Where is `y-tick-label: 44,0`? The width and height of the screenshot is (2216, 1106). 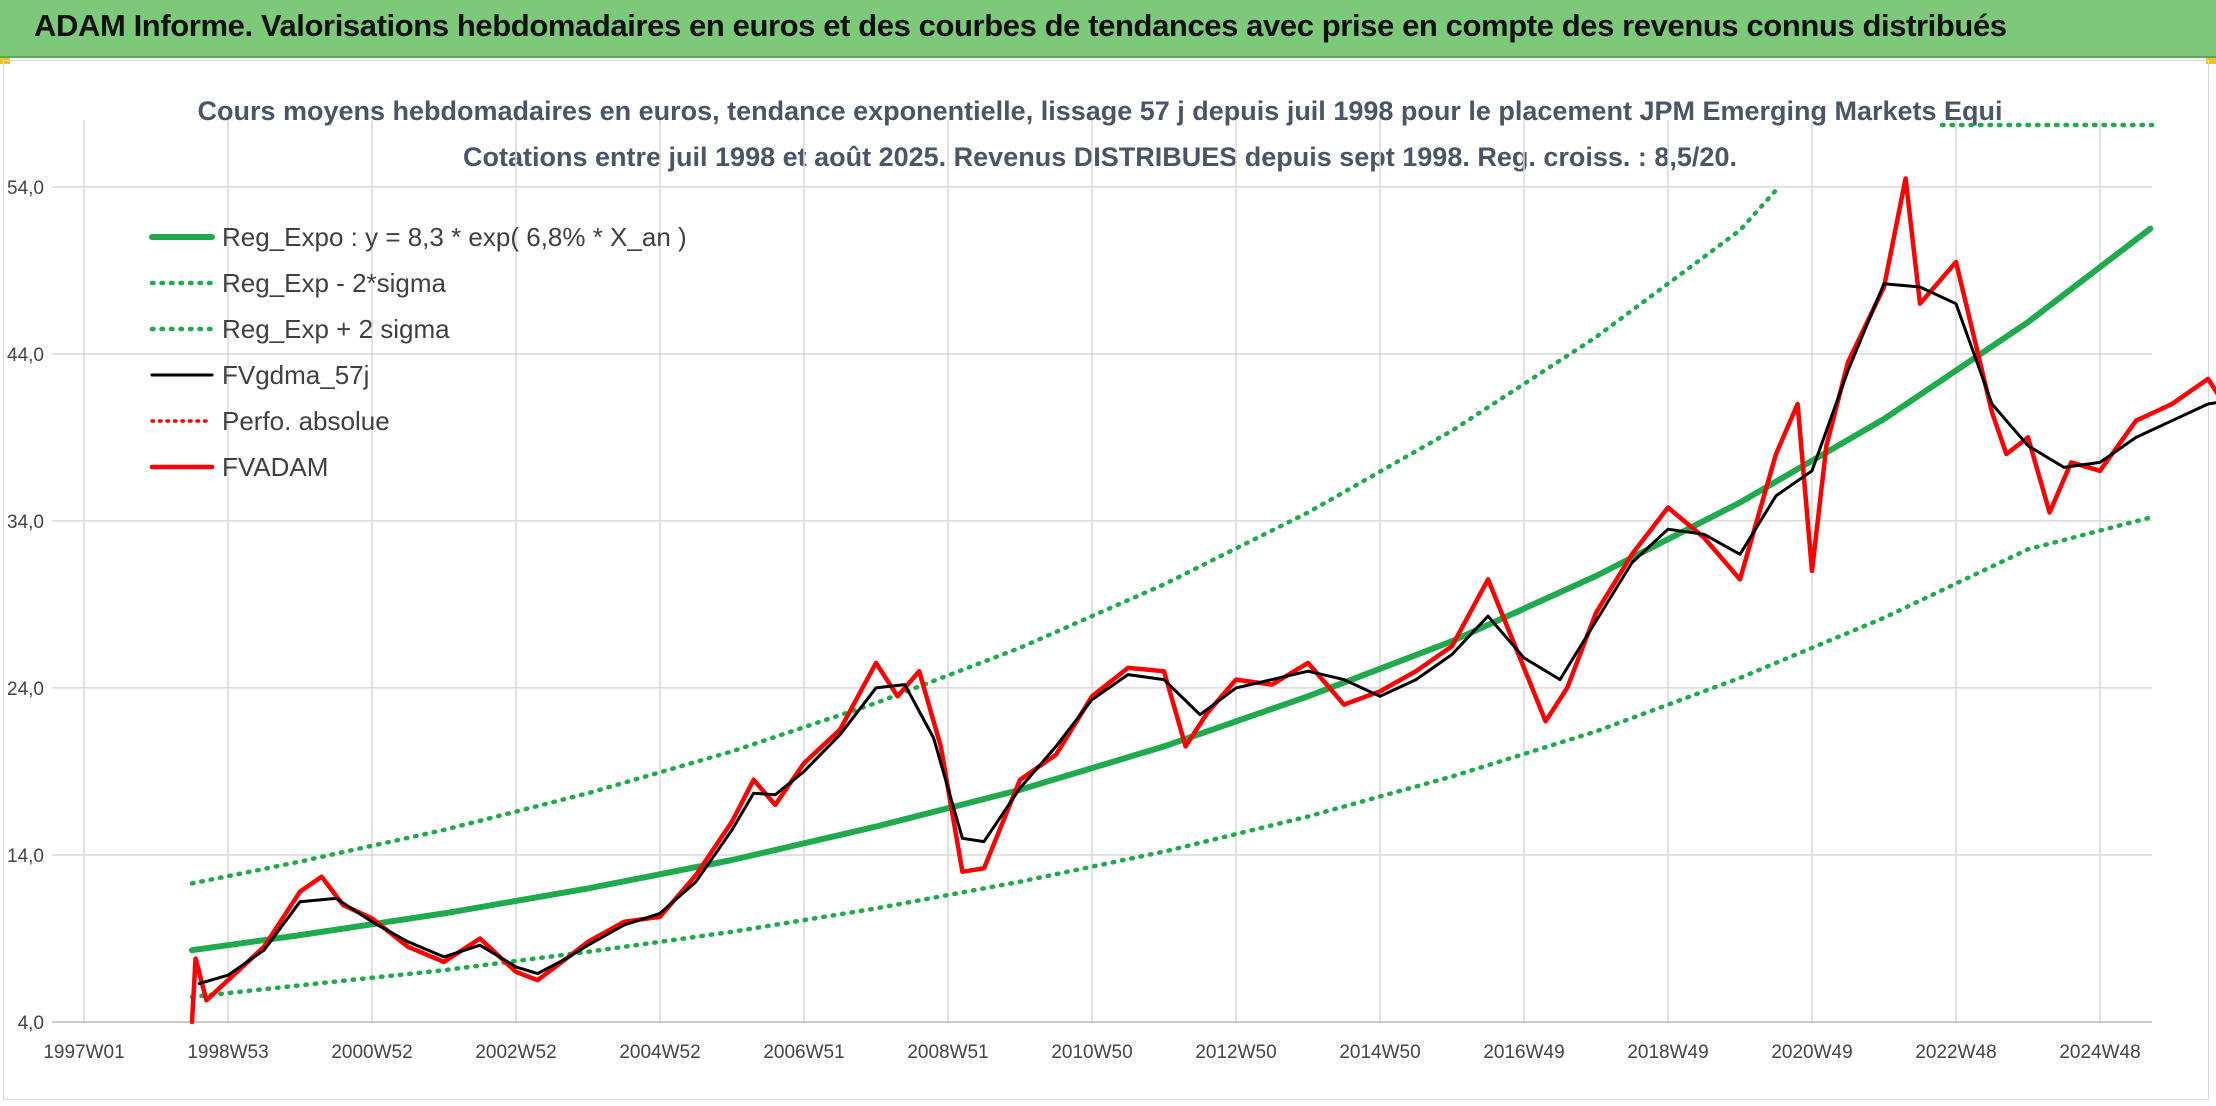
y-tick-label: 44,0 is located at coordinates (25, 355).